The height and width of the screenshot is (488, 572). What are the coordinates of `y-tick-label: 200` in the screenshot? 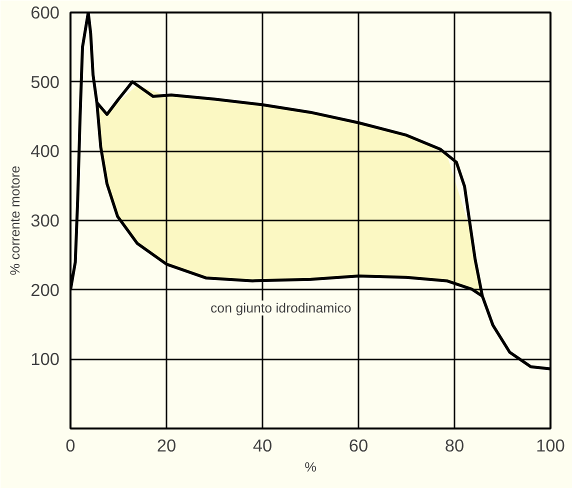 It's located at (45, 290).